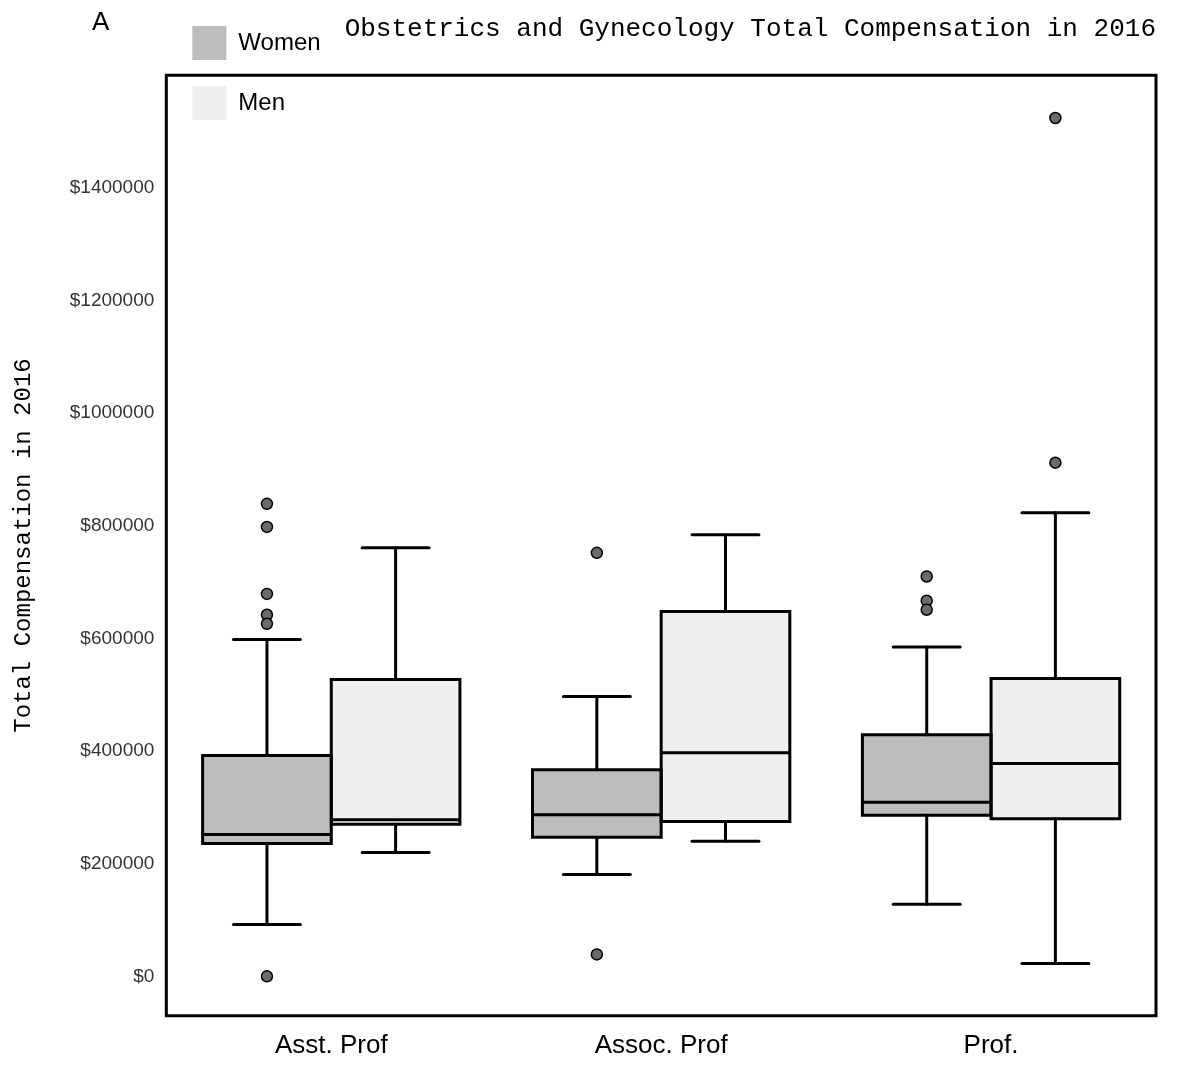 This screenshot has width=1186, height=1080. I want to click on y-tick-label: $0, so click(144, 975).